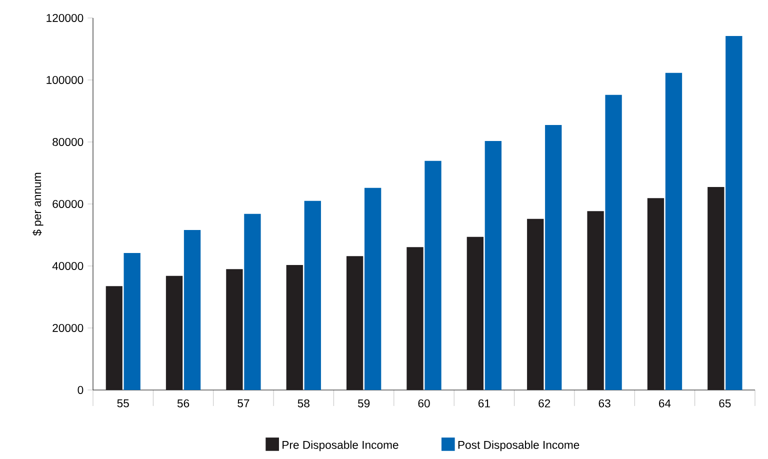  Describe the element at coordinates (725, 403) in the screenshot. I see `x-tick-label: 65` at that location.